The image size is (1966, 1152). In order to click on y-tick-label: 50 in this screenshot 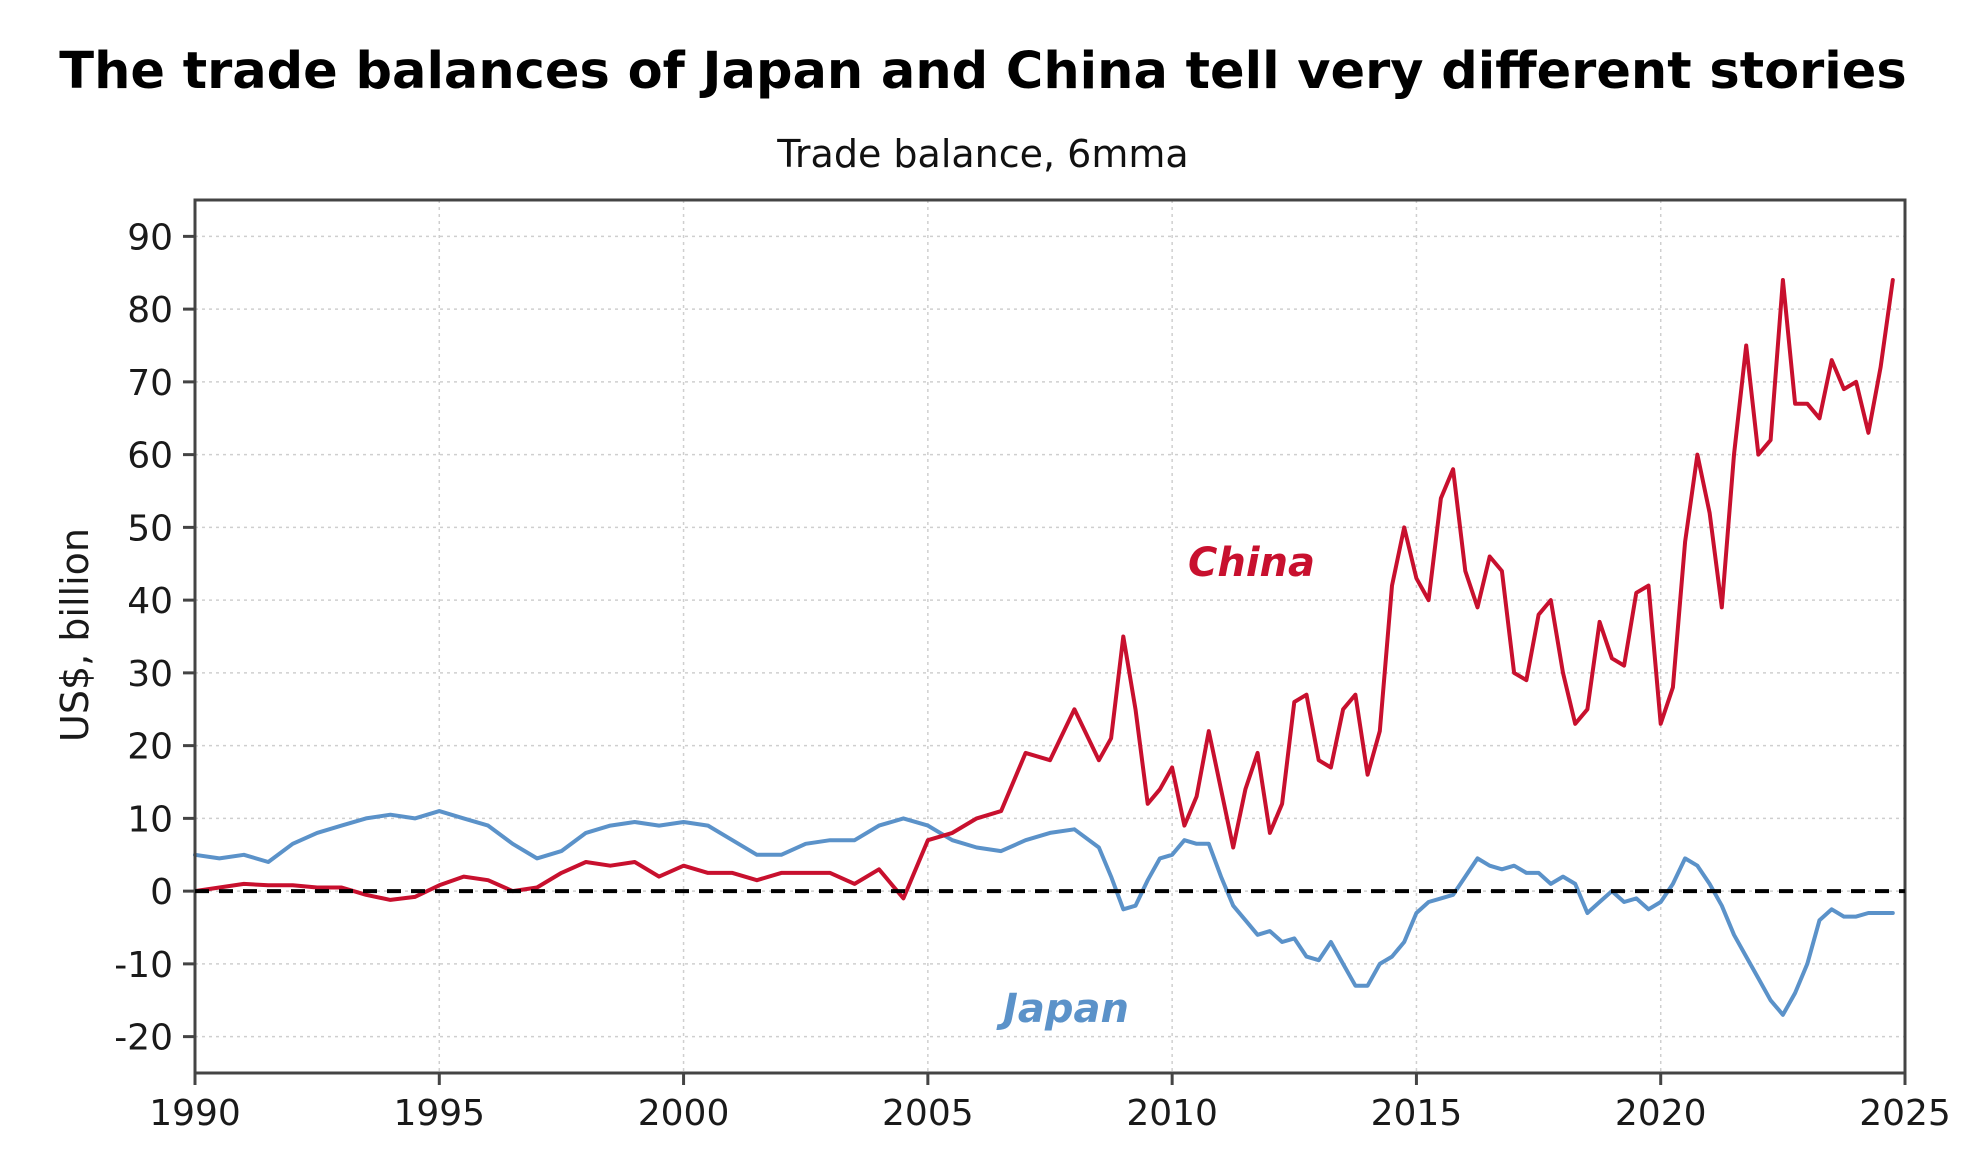, I will do `click(150, 528)`.